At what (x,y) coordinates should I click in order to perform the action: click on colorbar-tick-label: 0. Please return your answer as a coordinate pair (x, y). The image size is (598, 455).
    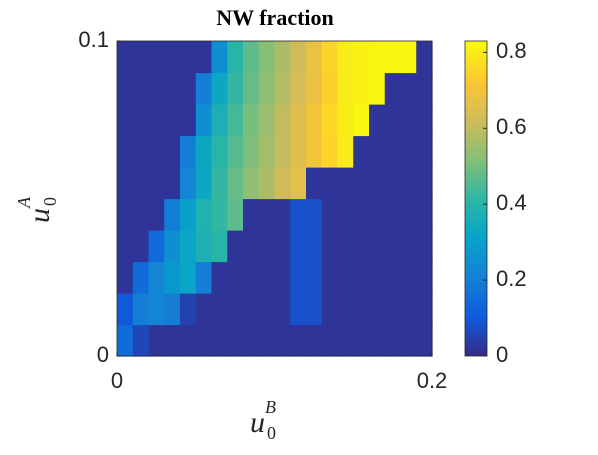
    Looking at the image, I should click on (502, 354).